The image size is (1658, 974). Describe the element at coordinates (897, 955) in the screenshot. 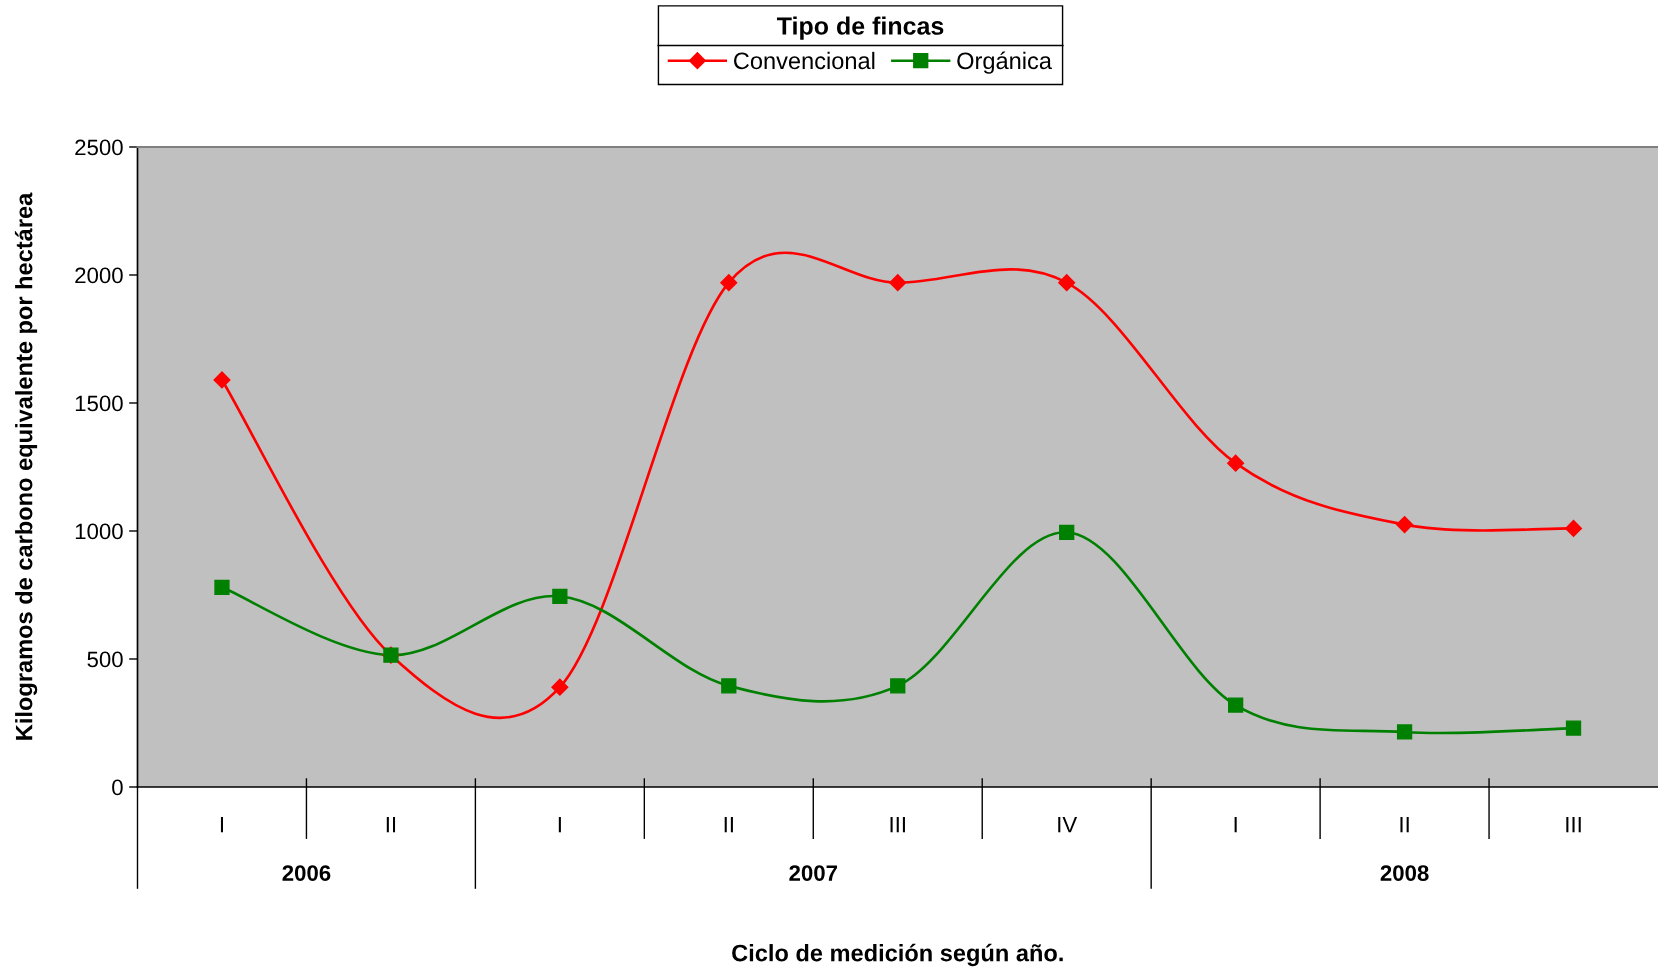

I see `x-axis-title: Ciclo de medición según año.` at that location.